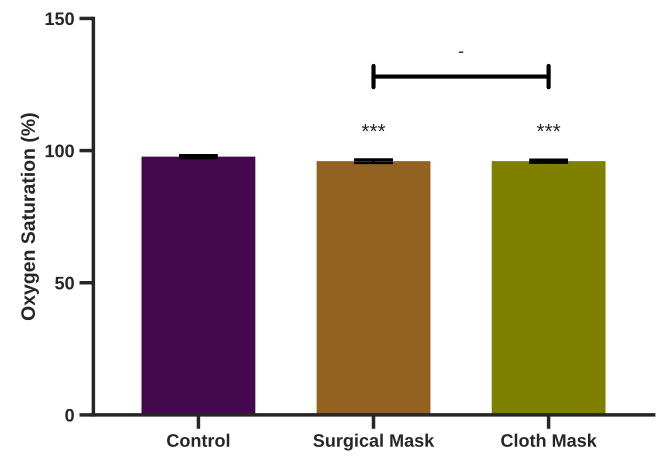 The width and height of the screenshot is (667, 461). Describe the element at coordinates (60, 19) in the screenshot. I see `y-tick-label: 150` at that location.